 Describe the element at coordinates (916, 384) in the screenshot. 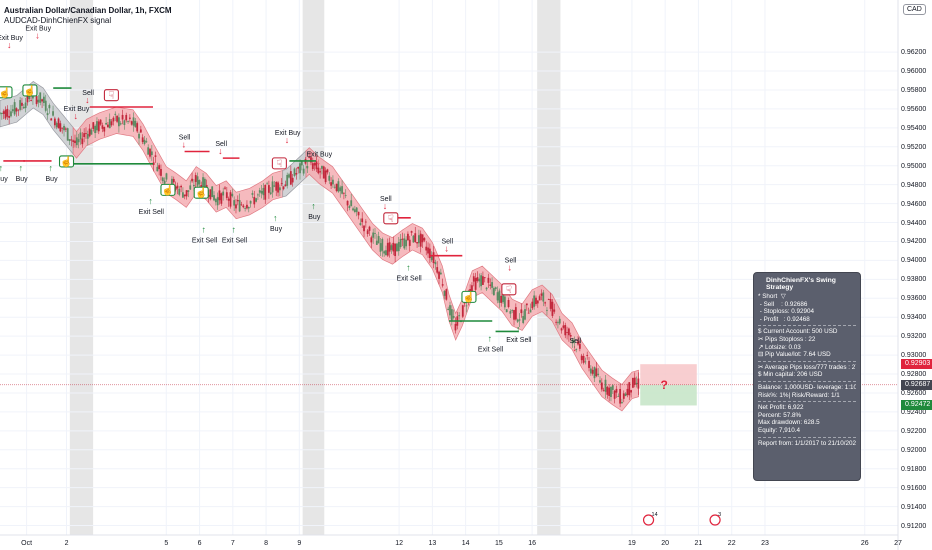

I see `price-label-candle: 0.92687` at that location.